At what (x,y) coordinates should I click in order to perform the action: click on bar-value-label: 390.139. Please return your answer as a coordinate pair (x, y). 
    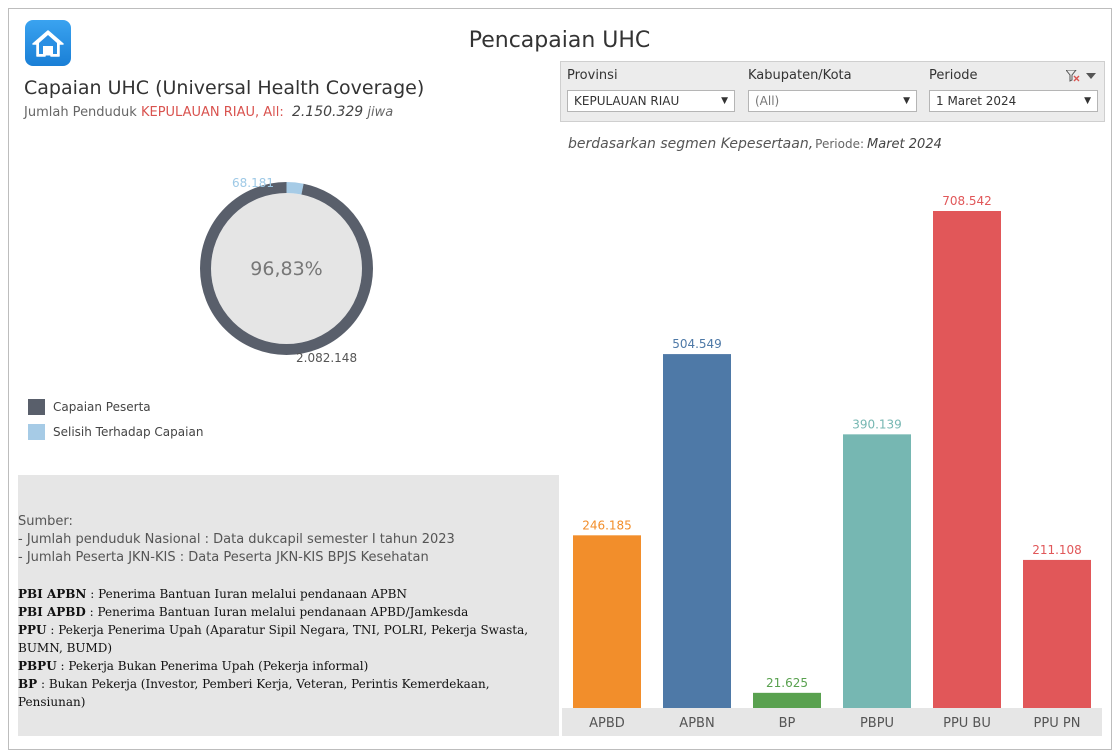
    Looking at the image, I should click on (877, 424).